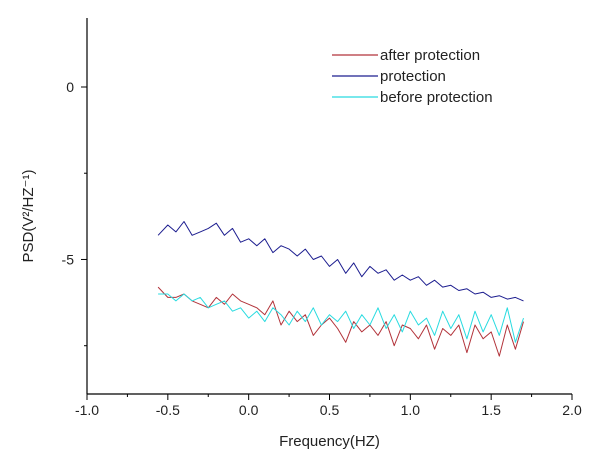 The width and height of the screenshot is (589, 454). What do you see at coordinates (28, 216) in the screenshot?
I see `y-axis-title: PSD(V²/HZ⁻¹)` at bounding box center [28, 216].